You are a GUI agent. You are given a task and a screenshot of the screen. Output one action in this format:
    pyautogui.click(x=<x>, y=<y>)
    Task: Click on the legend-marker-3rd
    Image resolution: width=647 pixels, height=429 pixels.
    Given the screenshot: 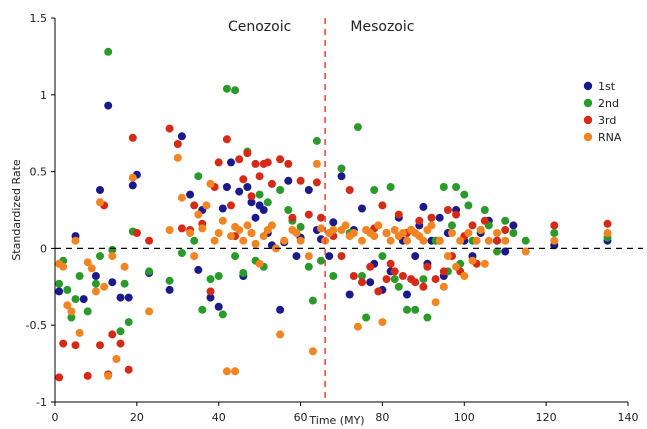 What is the action you would take?
    pyautogui.click(x=588, y=120)
    